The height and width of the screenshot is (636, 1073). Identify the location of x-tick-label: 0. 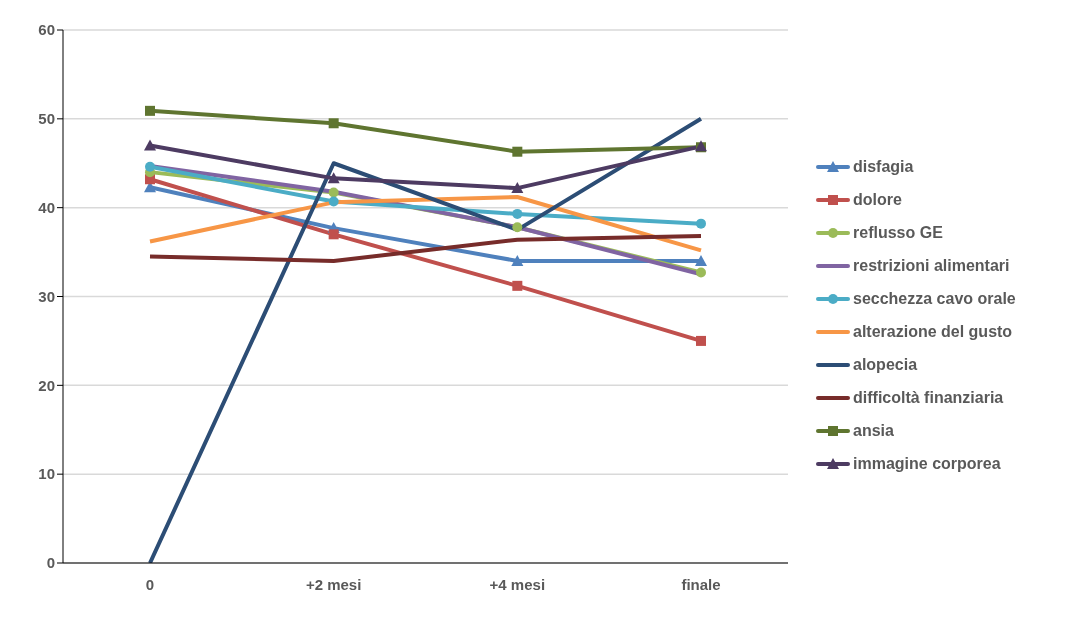
(150, 584).